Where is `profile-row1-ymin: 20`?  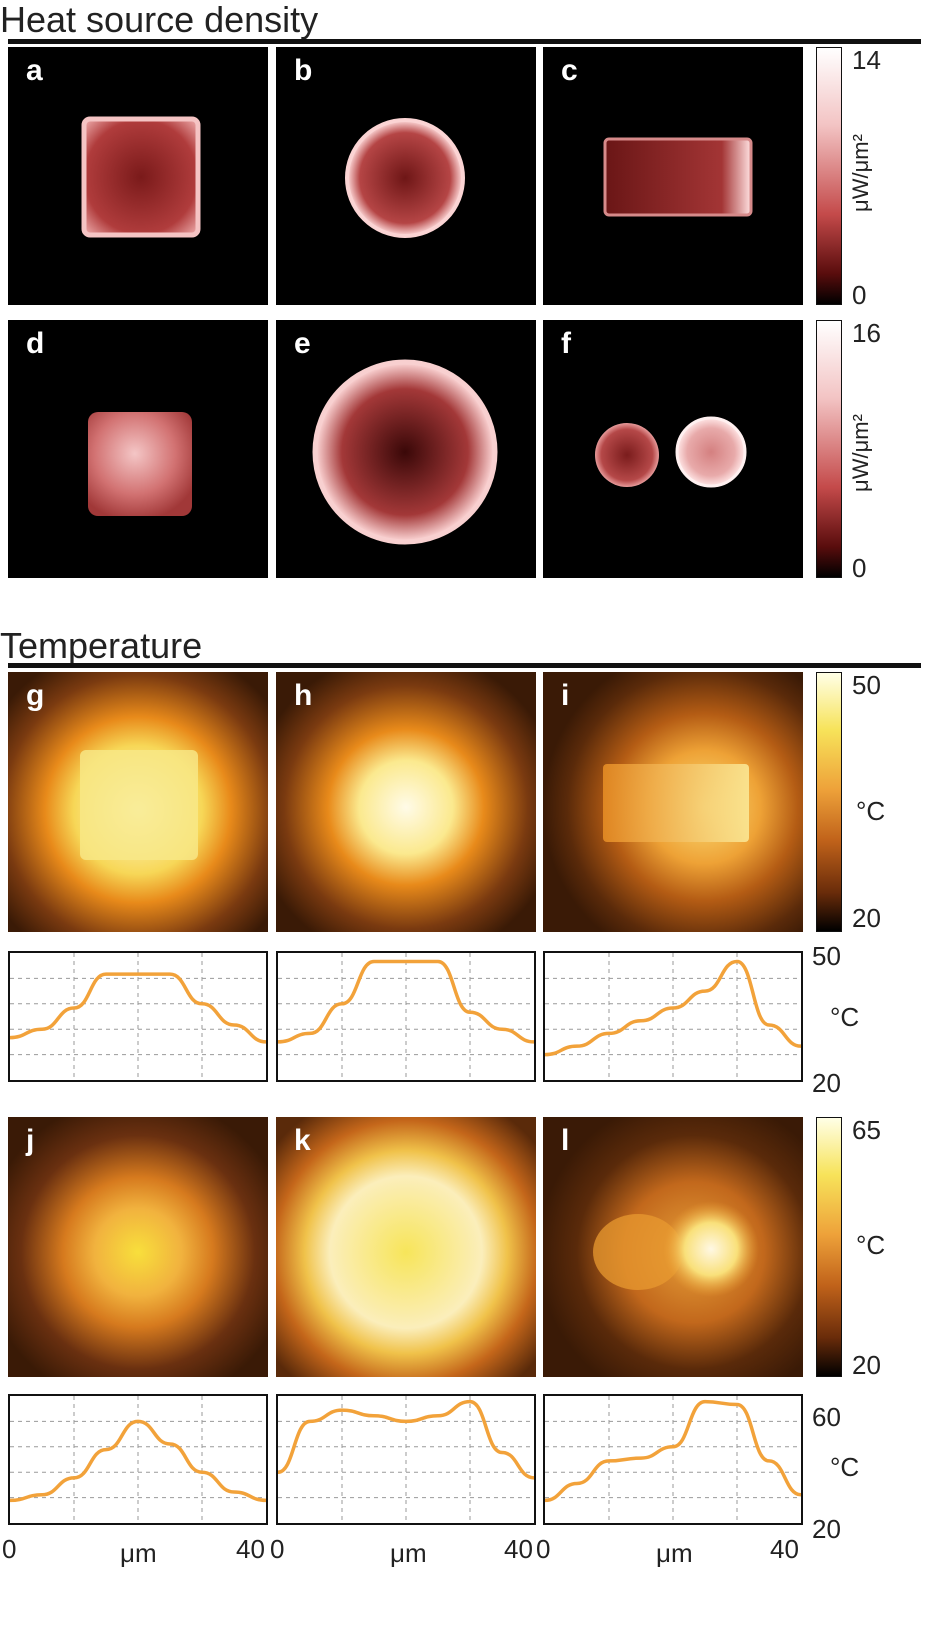 profile-row1-ymin: 20 is located at coordinates (826, 1083).